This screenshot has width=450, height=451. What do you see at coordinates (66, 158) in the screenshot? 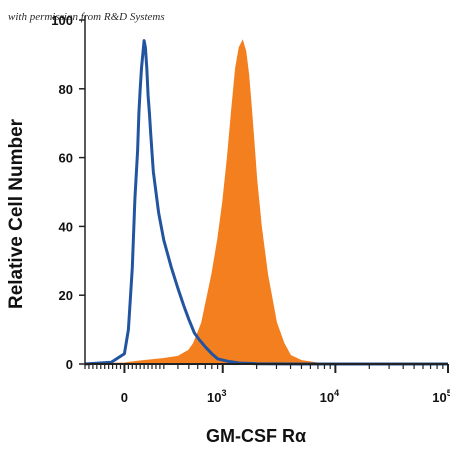
I see `y-tick-label-3: 60` at bounding box center [66, 158].